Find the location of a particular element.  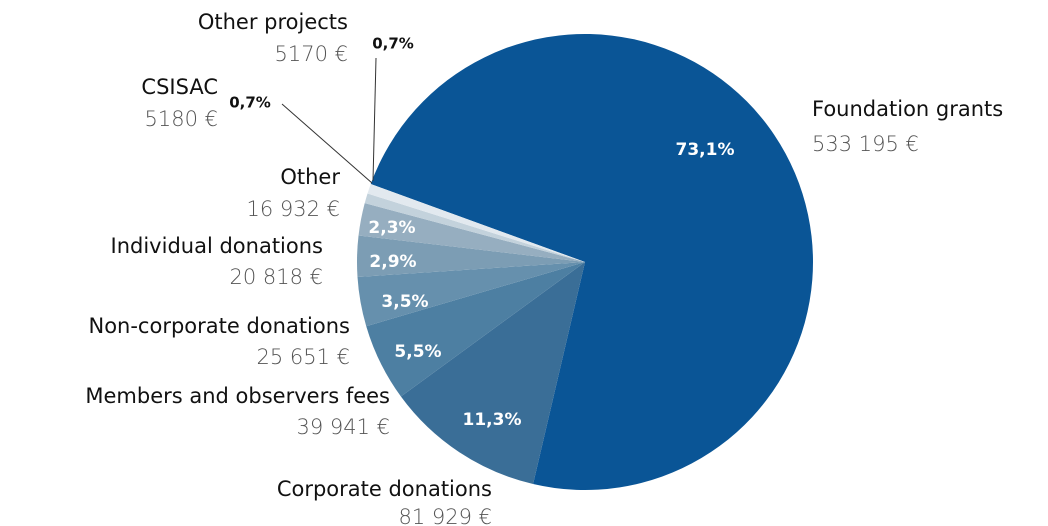

amount-label: 5170 € is located at coordinates (311, 54).